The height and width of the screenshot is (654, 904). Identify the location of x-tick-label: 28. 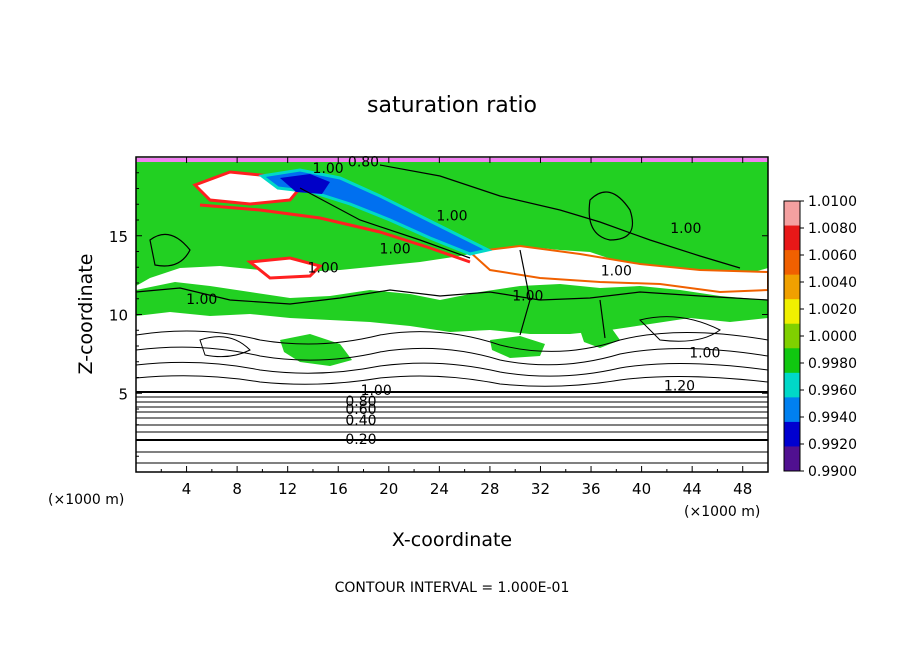
(489, 489).